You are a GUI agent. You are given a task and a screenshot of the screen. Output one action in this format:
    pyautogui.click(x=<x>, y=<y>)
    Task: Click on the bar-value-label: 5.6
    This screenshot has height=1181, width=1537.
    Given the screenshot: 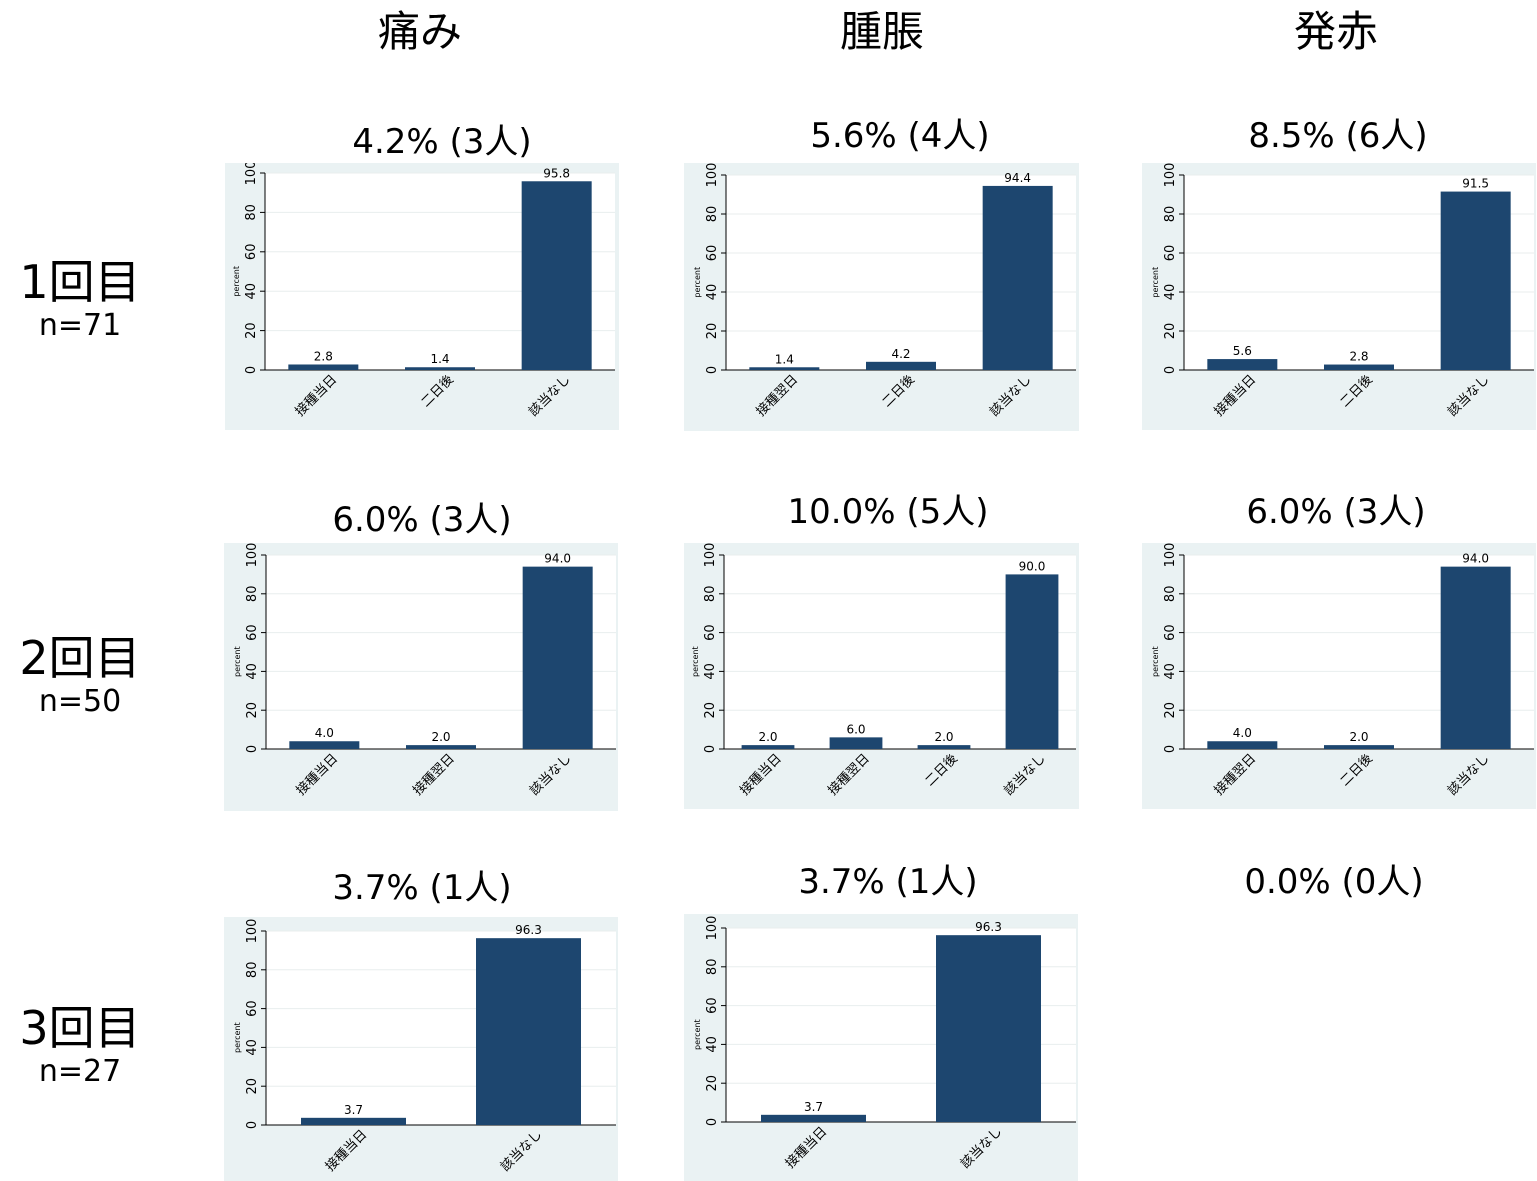 What is the action you would take?
    pyautogui.click(x=1242, y=351)
    